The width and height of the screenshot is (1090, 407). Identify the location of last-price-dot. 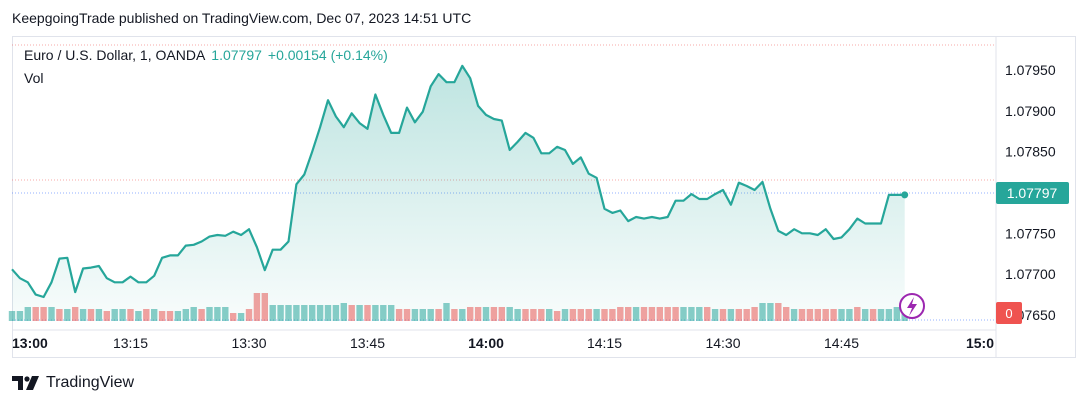
(905, 195).